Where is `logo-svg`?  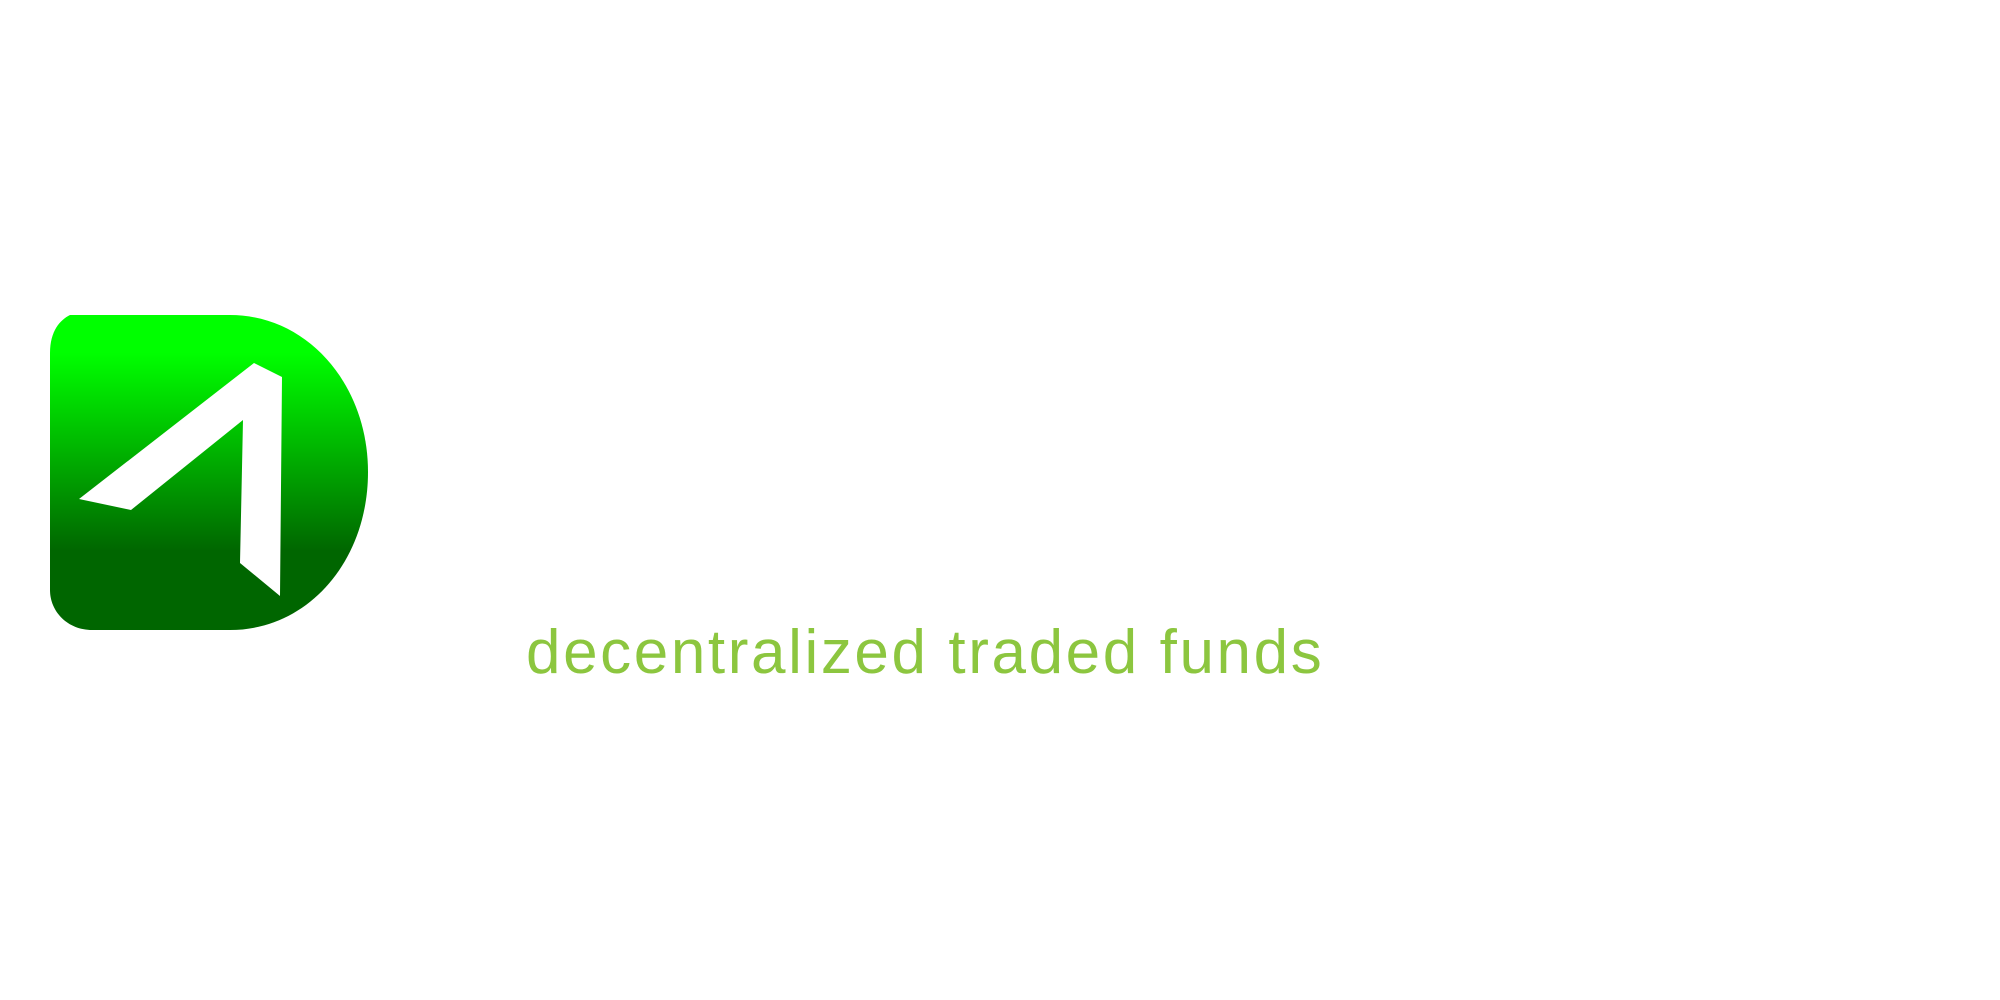 logo-svg is located at coordinates (209, 472).